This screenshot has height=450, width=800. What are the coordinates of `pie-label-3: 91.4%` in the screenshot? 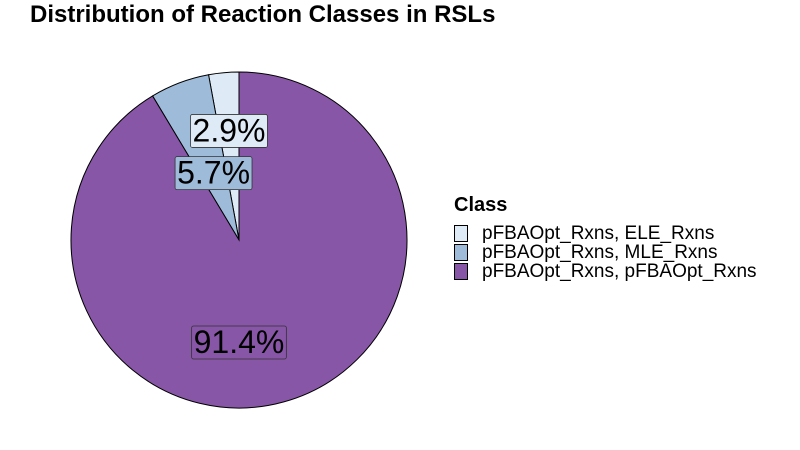 It's located at (239, 342).